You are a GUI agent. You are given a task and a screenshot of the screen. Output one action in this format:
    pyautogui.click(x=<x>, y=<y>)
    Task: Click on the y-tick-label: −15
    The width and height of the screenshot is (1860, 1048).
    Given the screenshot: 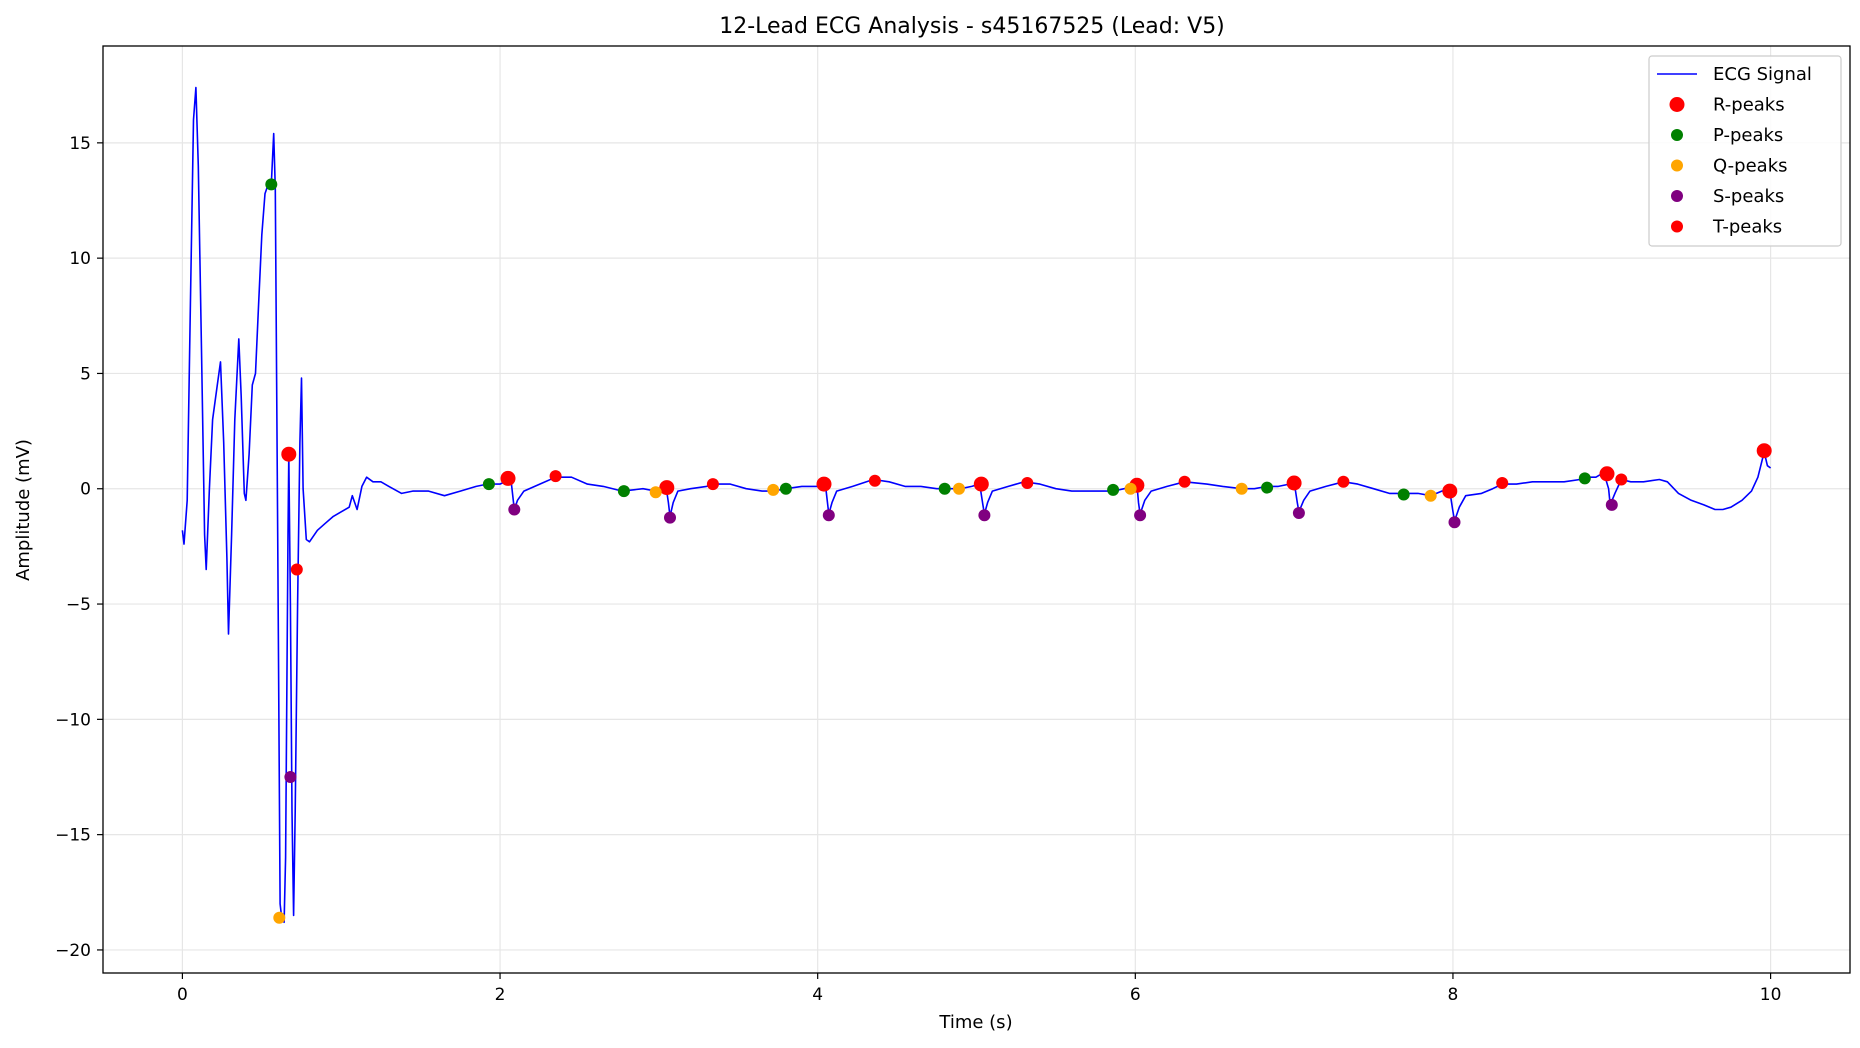 What is the action you would take?
    pyautogui.click(x=73, y=836)
    